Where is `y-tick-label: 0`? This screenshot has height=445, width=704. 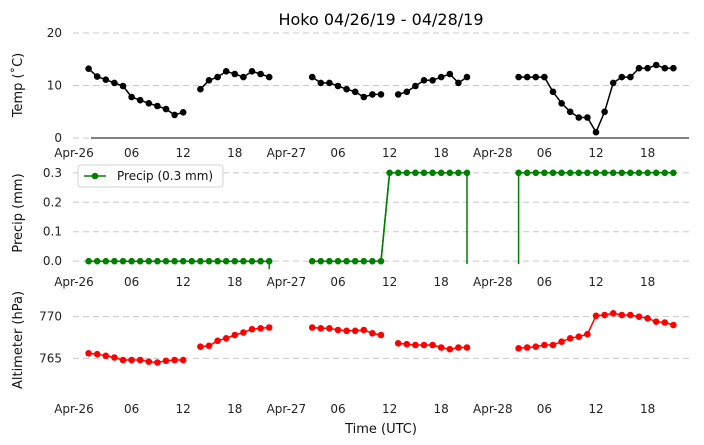 y-tick-label: 0 is located at coordinates (58, 138).